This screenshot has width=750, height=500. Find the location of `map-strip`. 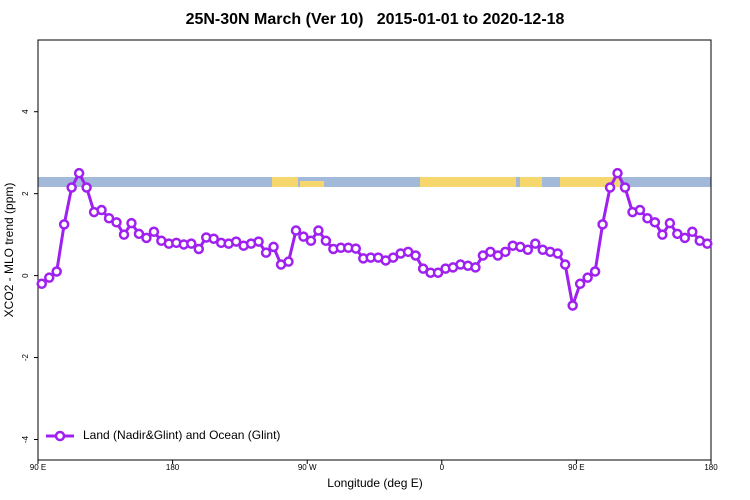

map-strip is located at coordinates (374, 182).